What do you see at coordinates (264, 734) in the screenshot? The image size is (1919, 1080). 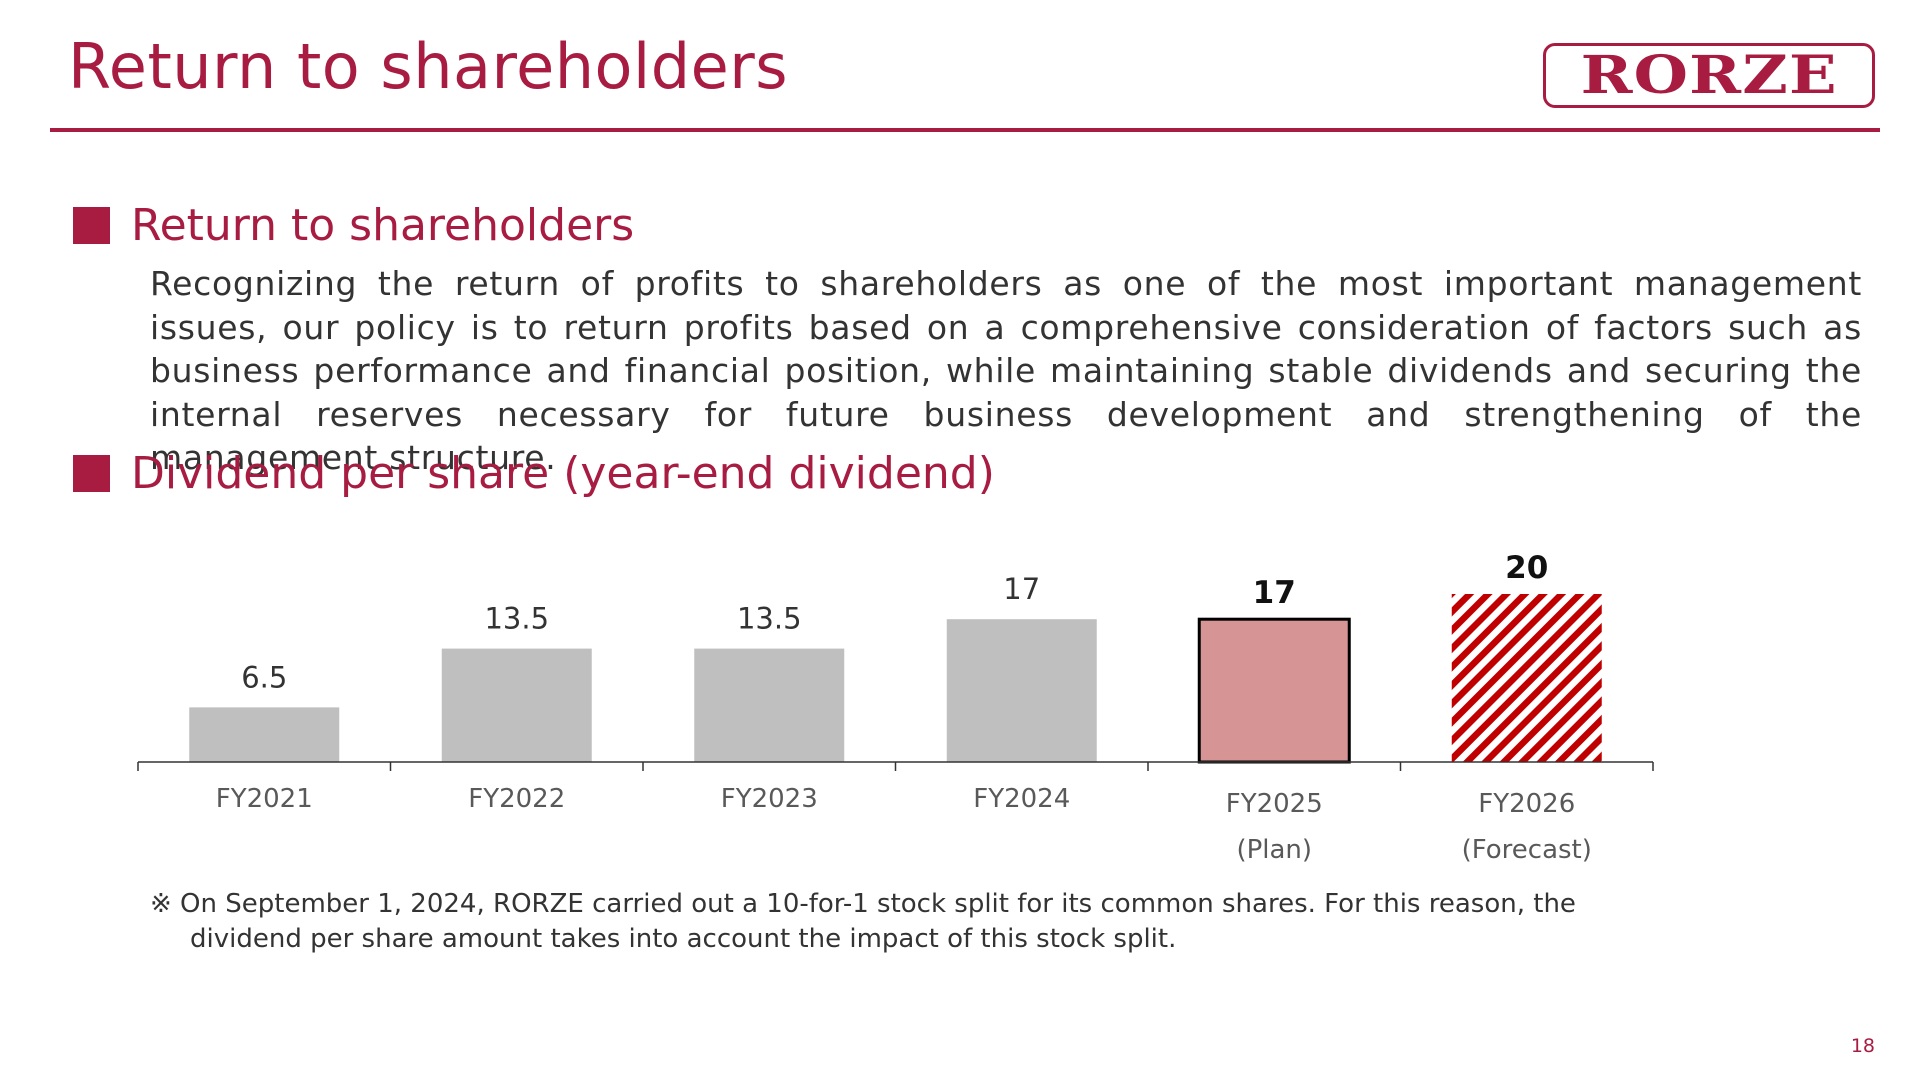 I see `bar-fy2021` at bounding box center [264, 734].